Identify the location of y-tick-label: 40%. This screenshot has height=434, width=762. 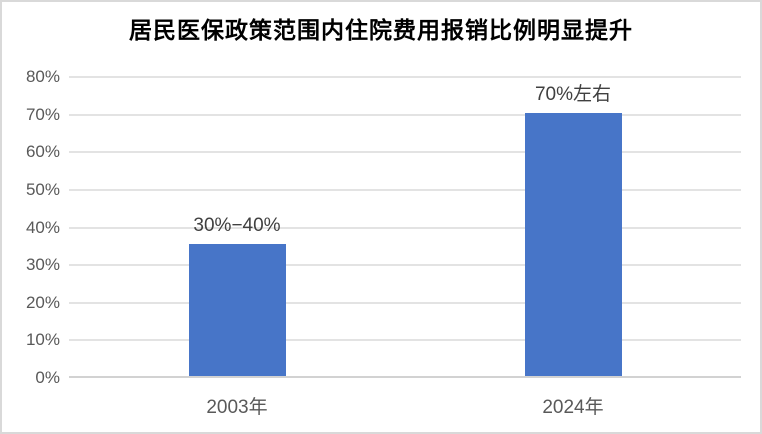
(42, 227).